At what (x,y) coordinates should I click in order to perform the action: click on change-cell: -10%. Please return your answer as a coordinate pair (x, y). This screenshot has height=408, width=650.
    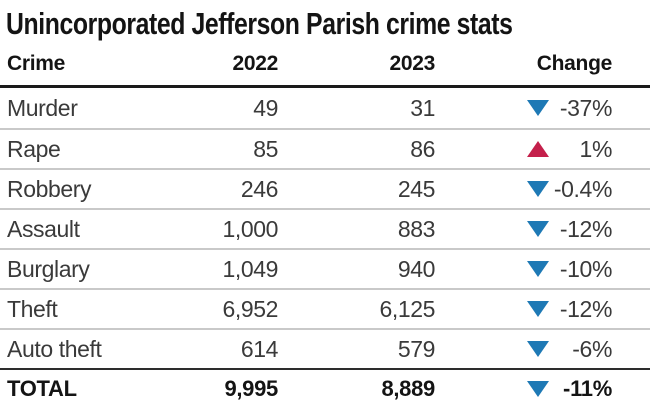
    Looking at the image, I should click on (542, 269).